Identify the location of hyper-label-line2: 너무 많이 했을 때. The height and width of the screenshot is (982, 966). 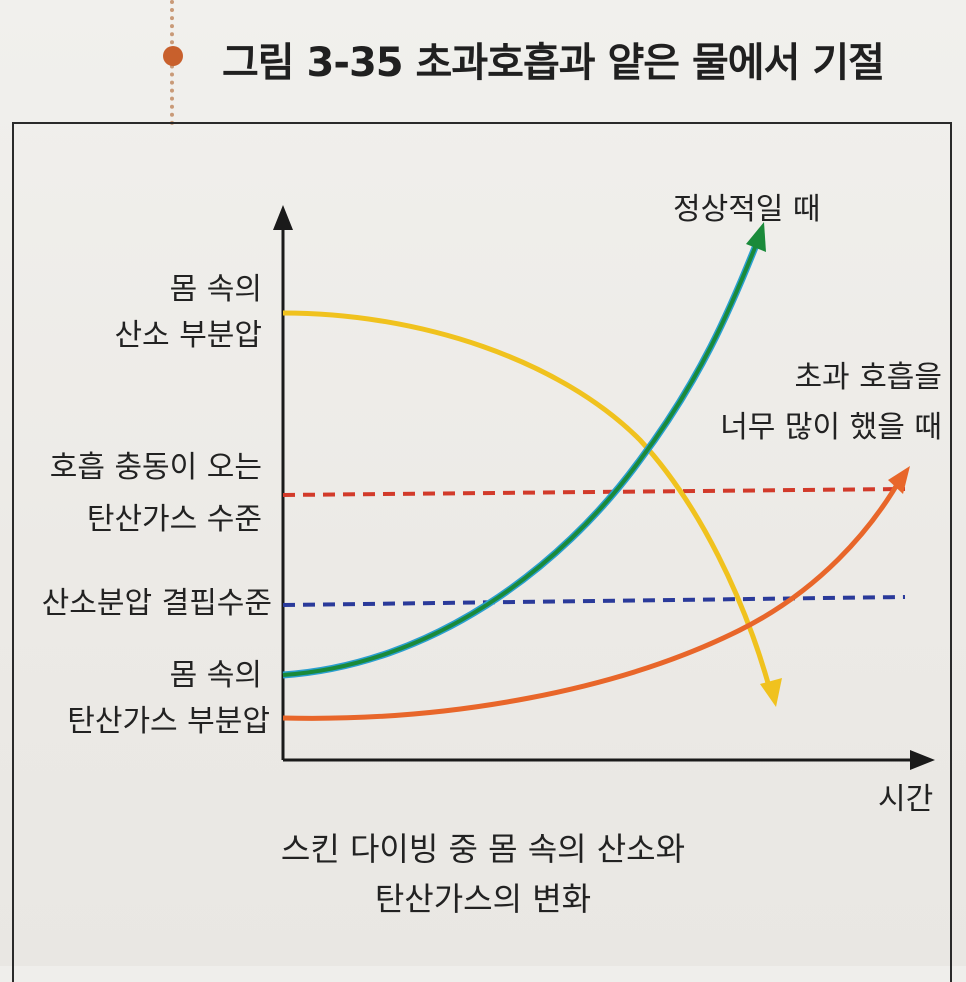
(831, 427).